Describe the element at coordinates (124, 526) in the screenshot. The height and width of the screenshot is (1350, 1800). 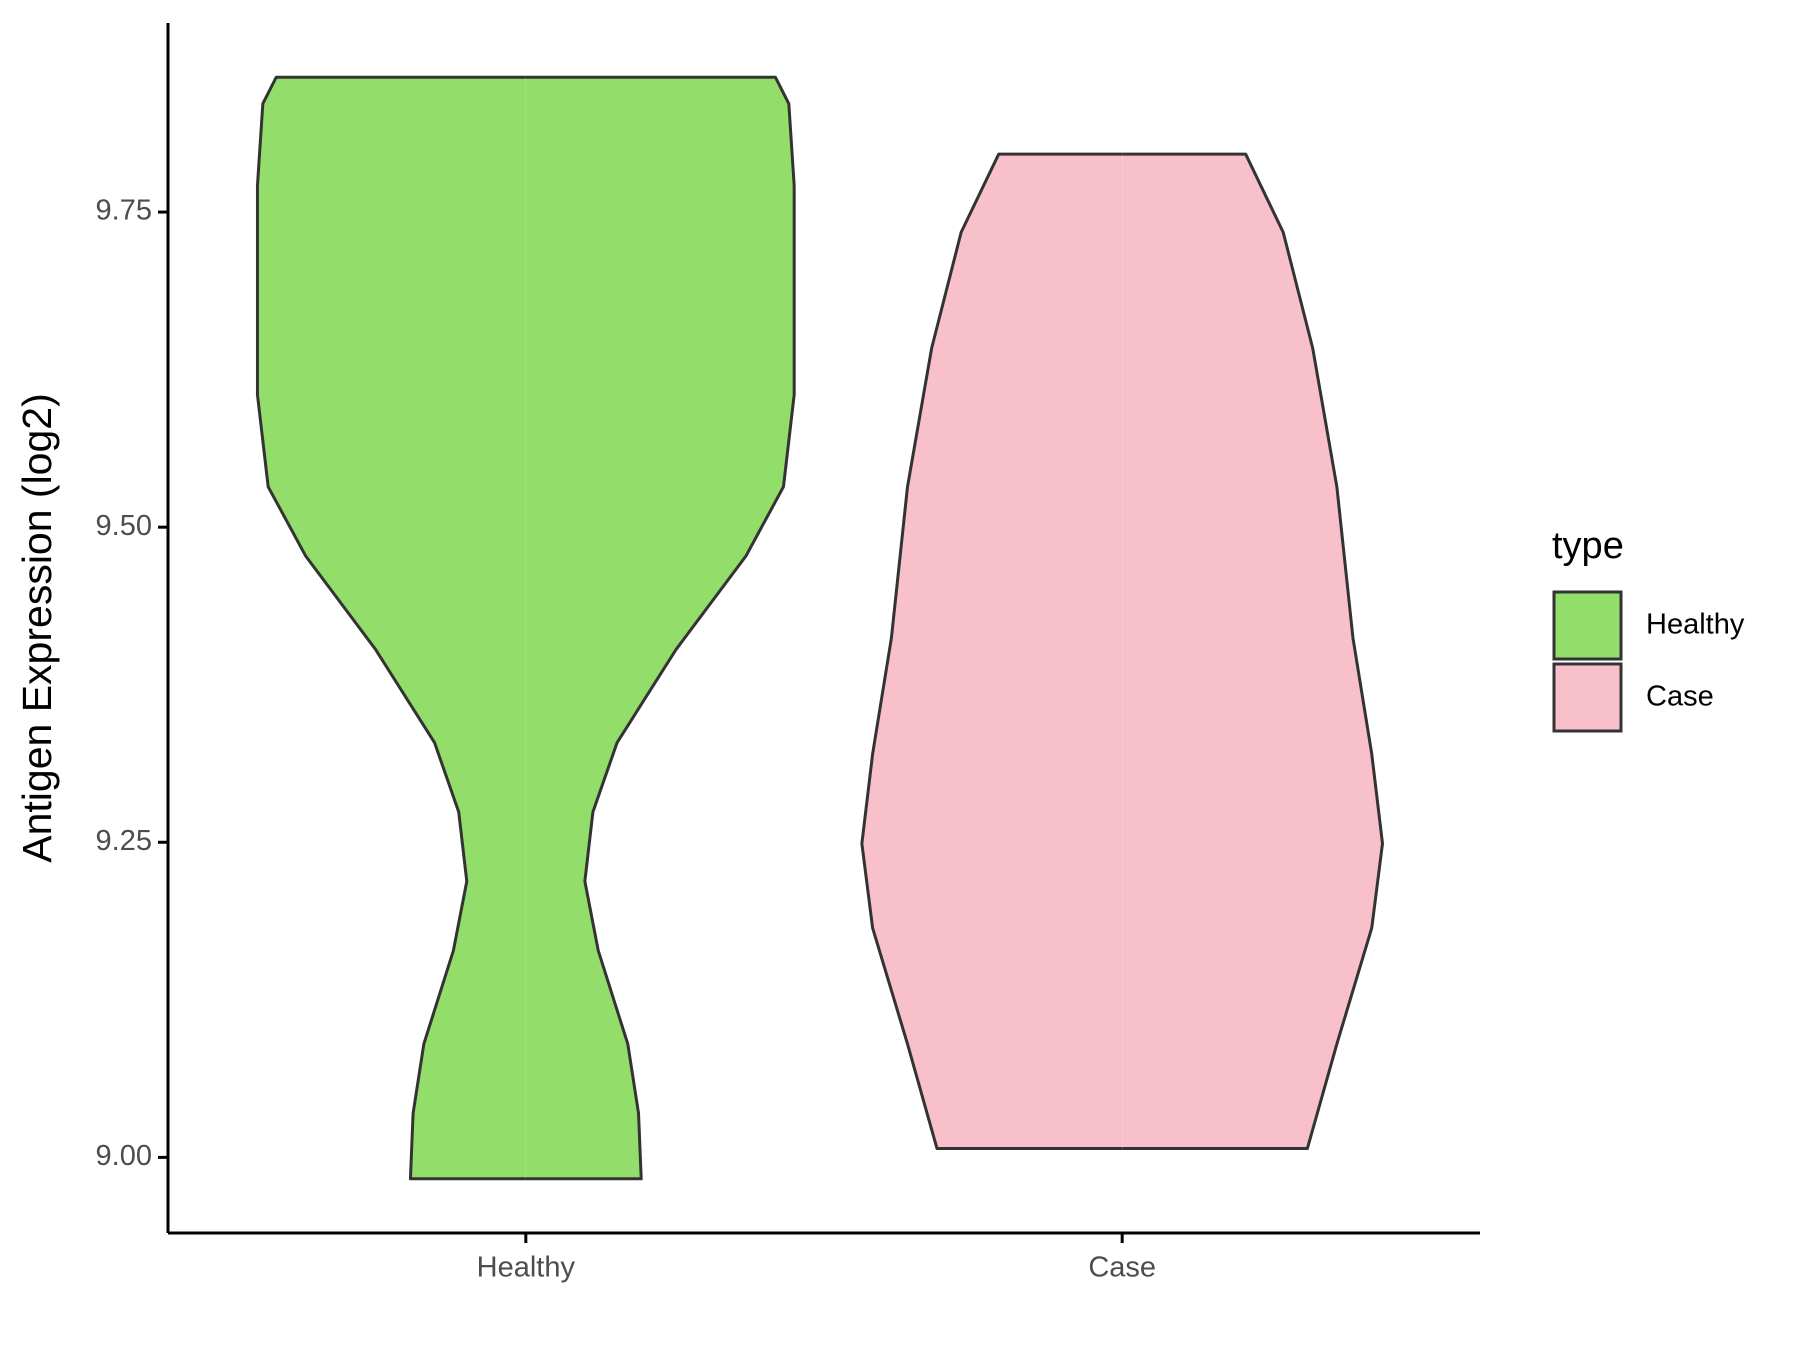
I see `y-tick-label: 9.50` at that location.